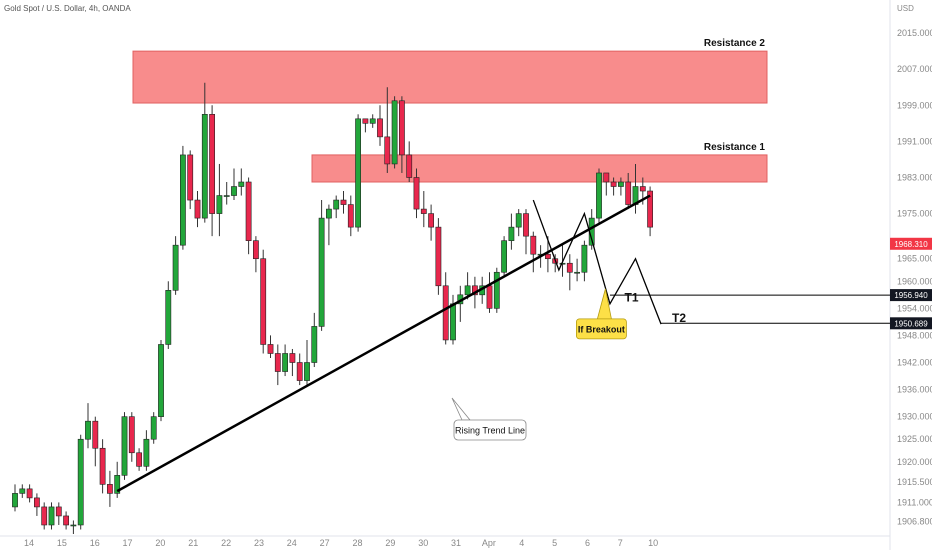 The width and height of the screenshot is (932, 550). What do you see at coordinates (914, 363) in the screenshot?
I see `y-tick-label: 1942.000` at bounding box center [914, 363].